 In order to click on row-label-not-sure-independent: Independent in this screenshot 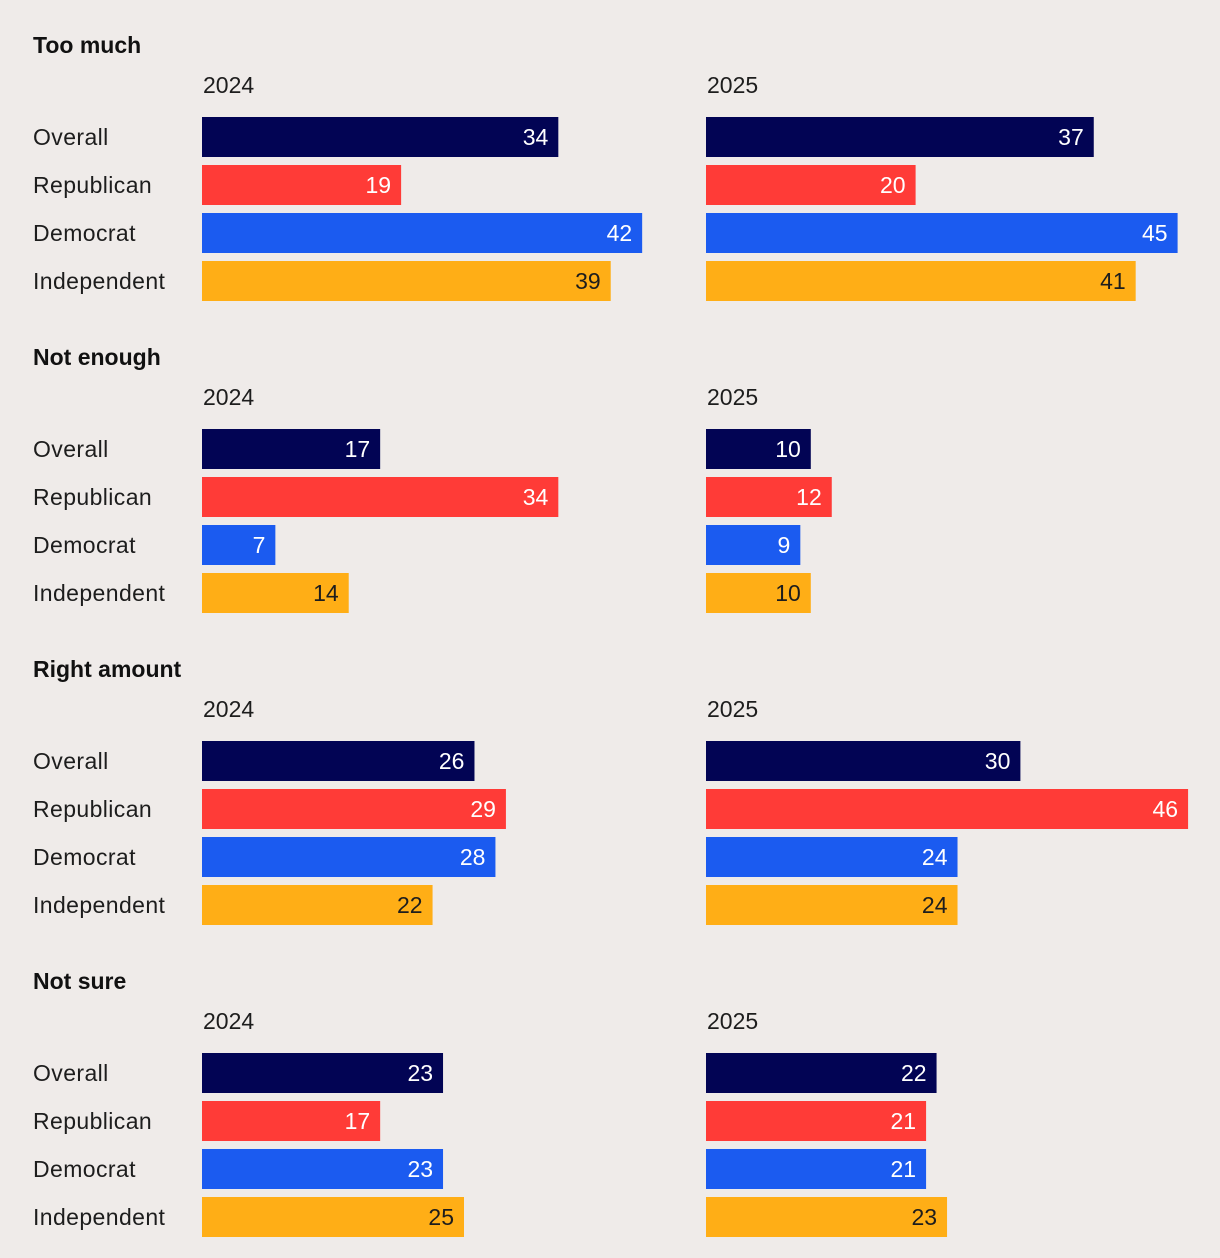, I will do `click(99, 1217)`.